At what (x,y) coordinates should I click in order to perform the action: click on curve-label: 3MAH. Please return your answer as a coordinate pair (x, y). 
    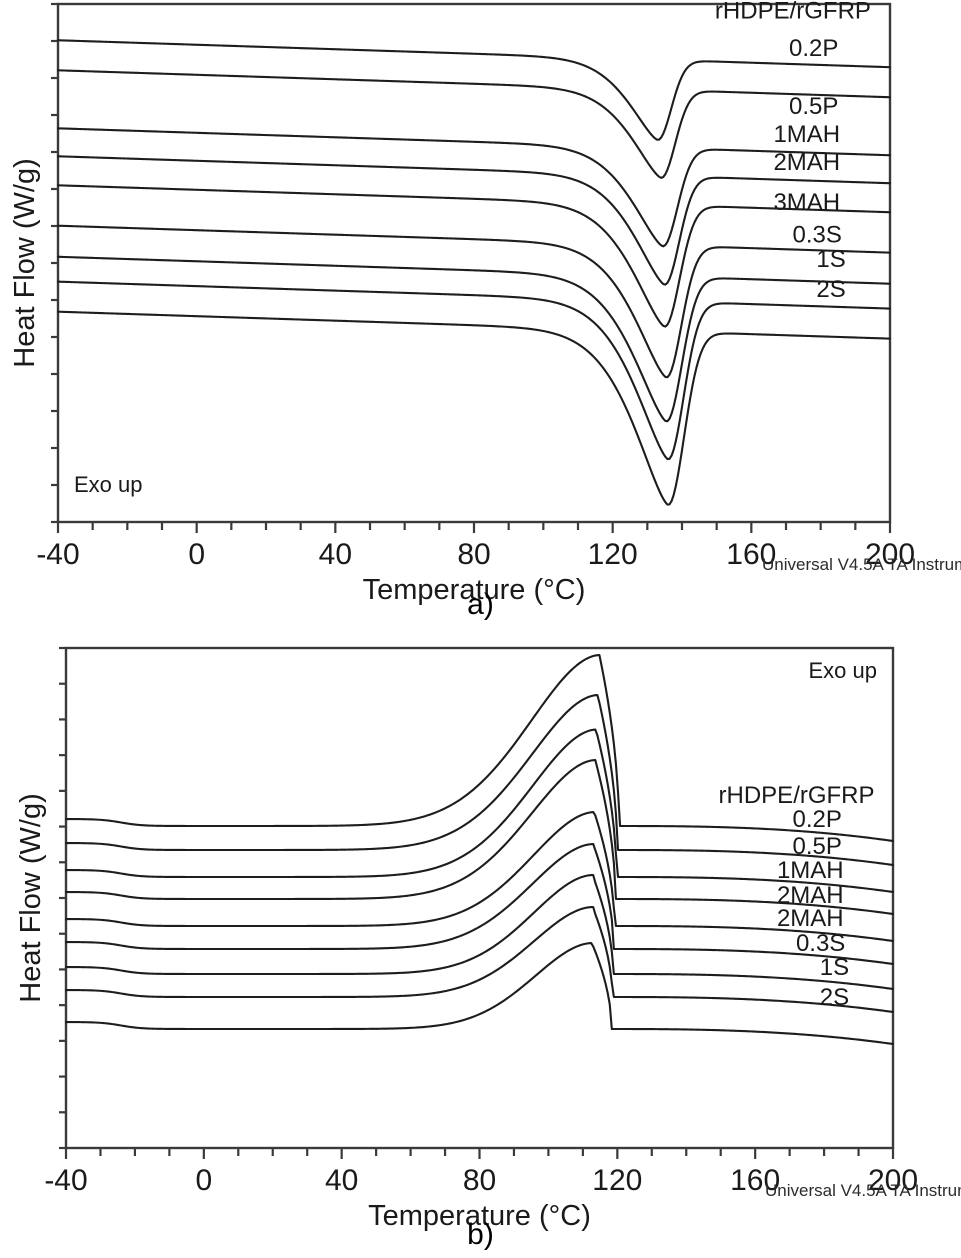
    Looking at the image, I should click on (806, 202).